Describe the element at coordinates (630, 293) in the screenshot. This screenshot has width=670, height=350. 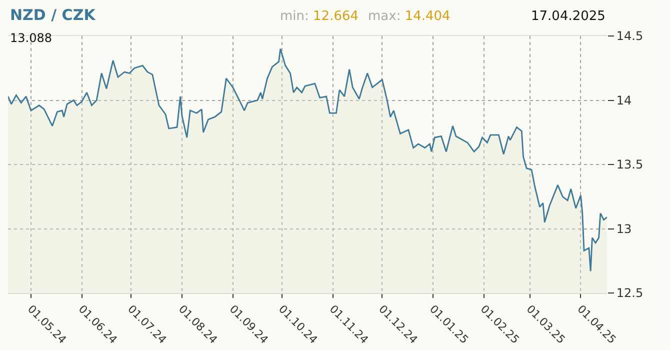
I see `y-tick-label: 12.5` at that location.